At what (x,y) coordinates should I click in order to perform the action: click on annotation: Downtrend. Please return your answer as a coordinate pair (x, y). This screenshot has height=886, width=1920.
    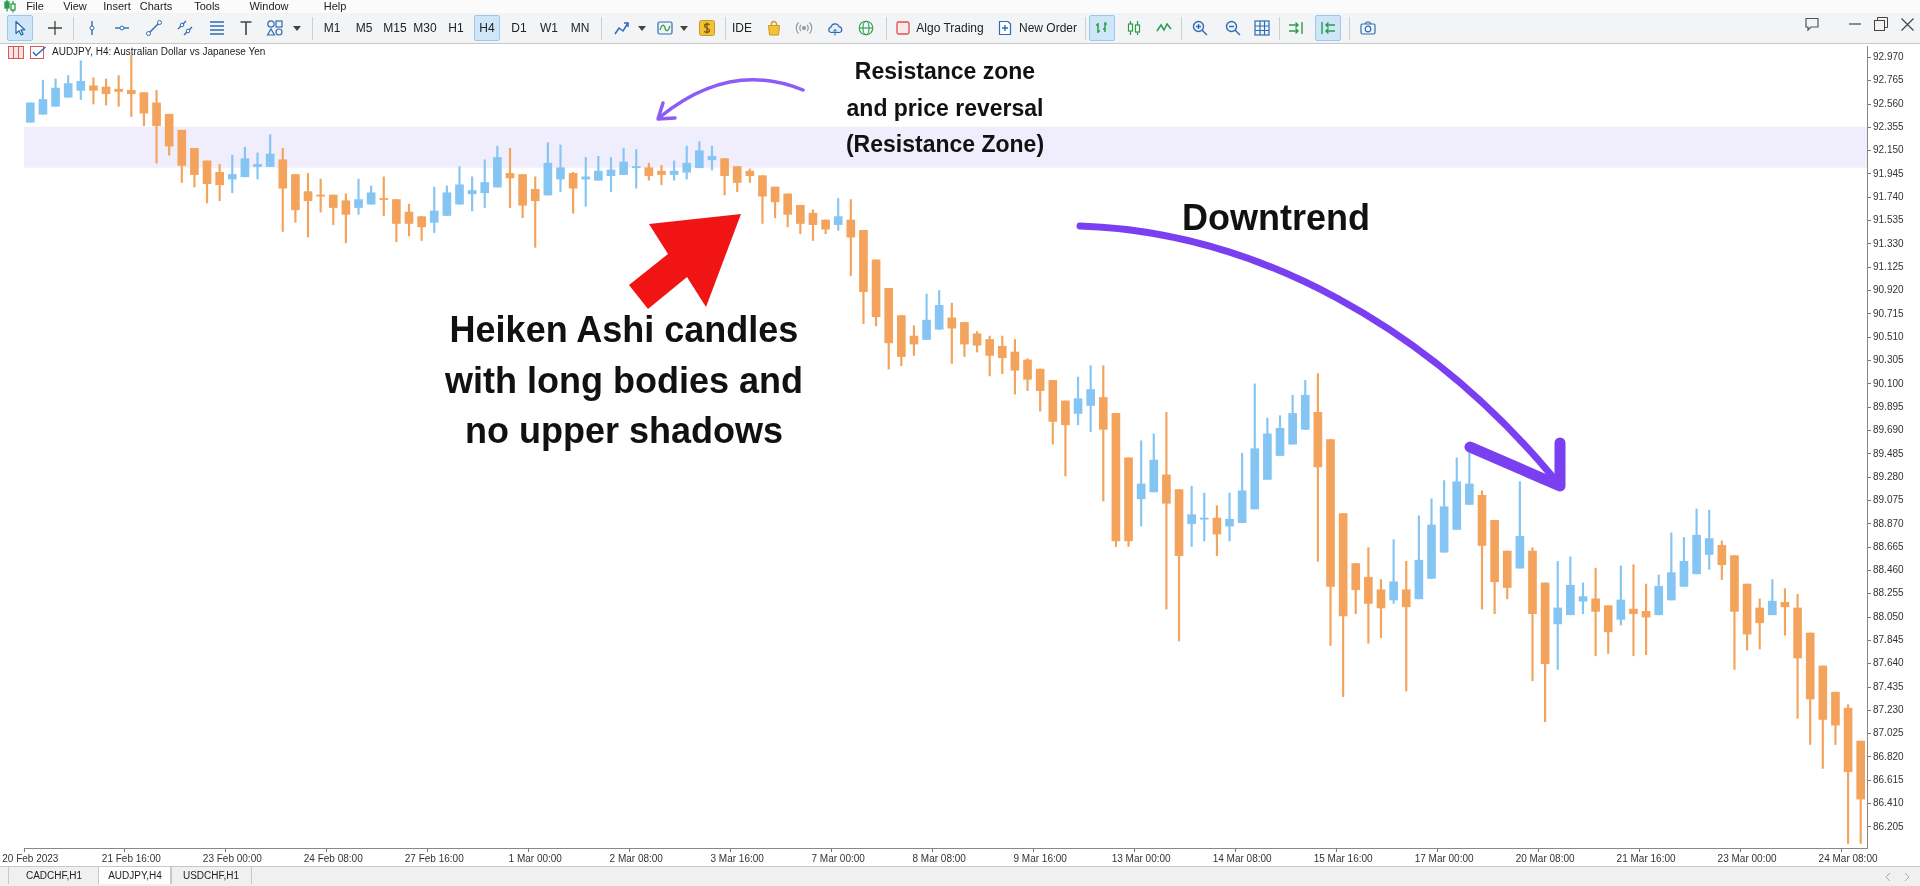
    Looking at the image, I should click on (1276, 217).